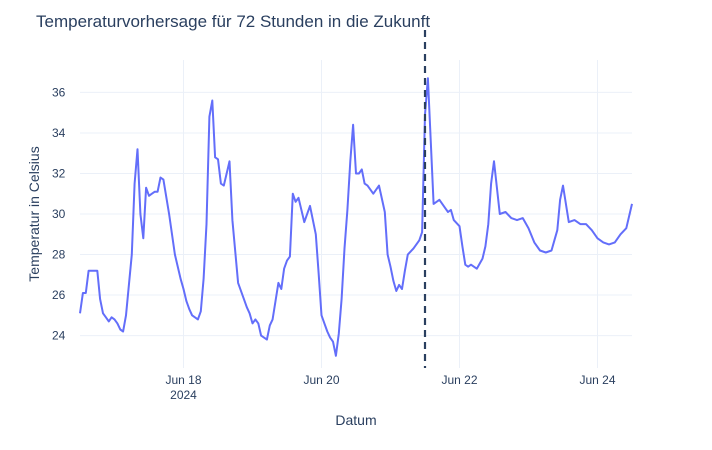  Describe the element at coordinates (183, 395) in the screenshot. I see `x-tick-sublabel: 2024` at that location.